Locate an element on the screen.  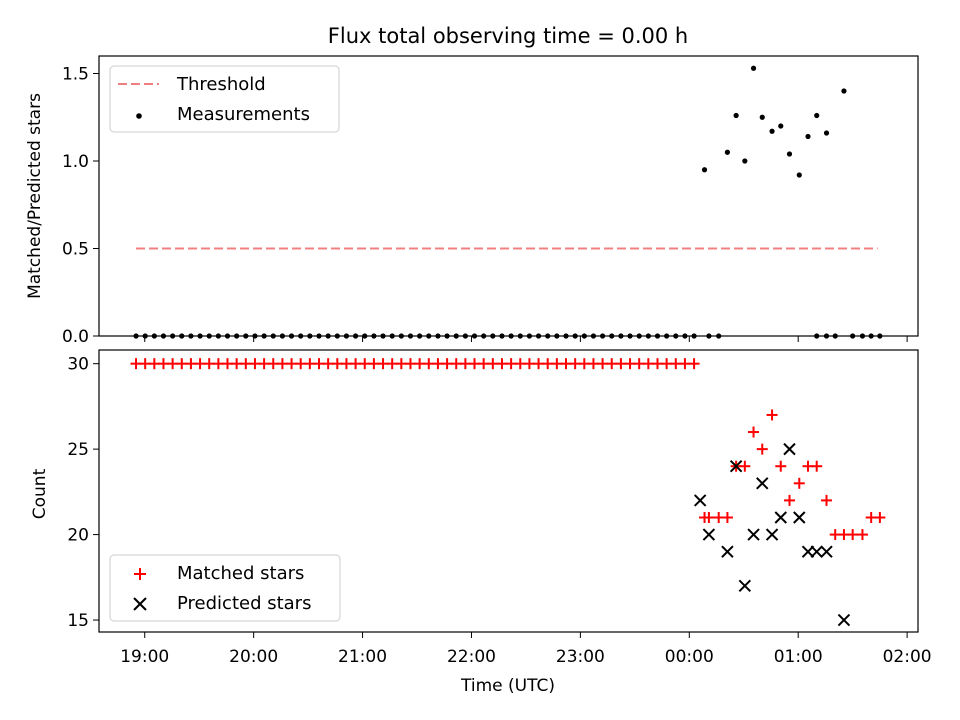
bottom-y-tick-label: 20 is located at coordinates (78, 536).